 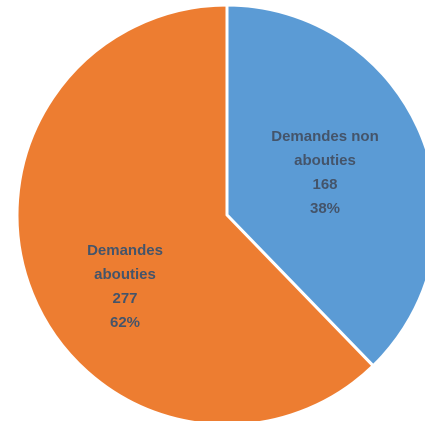 What do you see at coordinates (325, 172) in the screenshot?
I see `slice-label-0: Demandes non abouties 168 38%` at bounding box center [325, 172].